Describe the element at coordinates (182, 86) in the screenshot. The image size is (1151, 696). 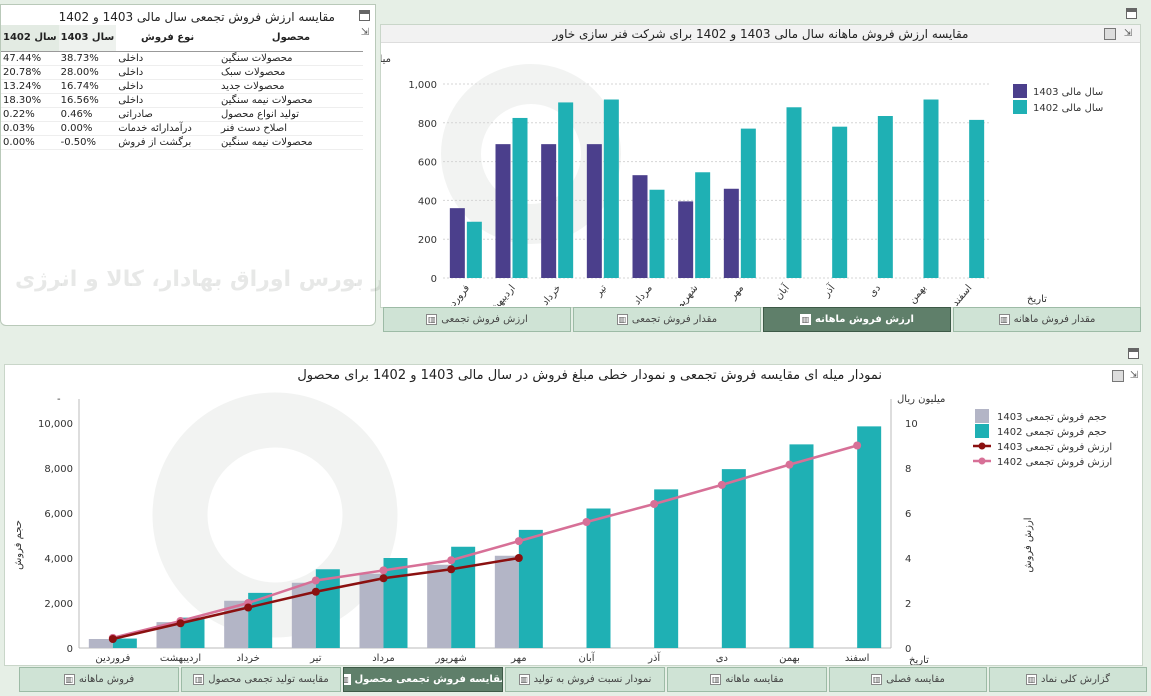
I see `table-row: محصولات جدید داخلی 16.74% 13.24%` at that location.